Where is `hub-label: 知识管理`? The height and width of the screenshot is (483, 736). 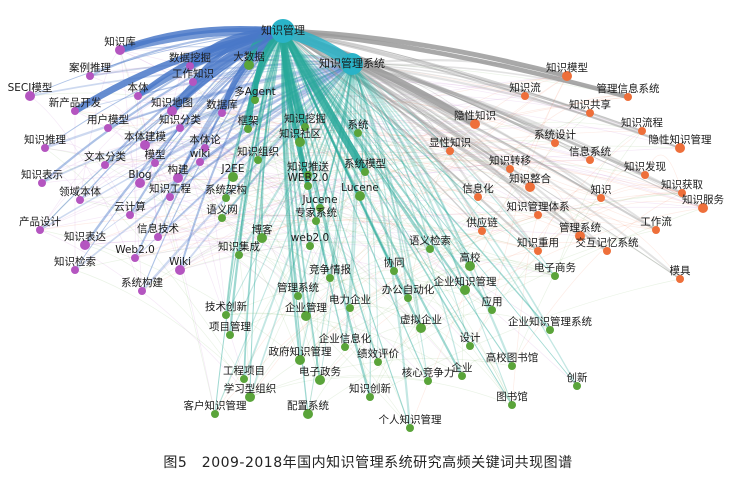 hub-label: 知识管理 is located at coordinates (283, 30).